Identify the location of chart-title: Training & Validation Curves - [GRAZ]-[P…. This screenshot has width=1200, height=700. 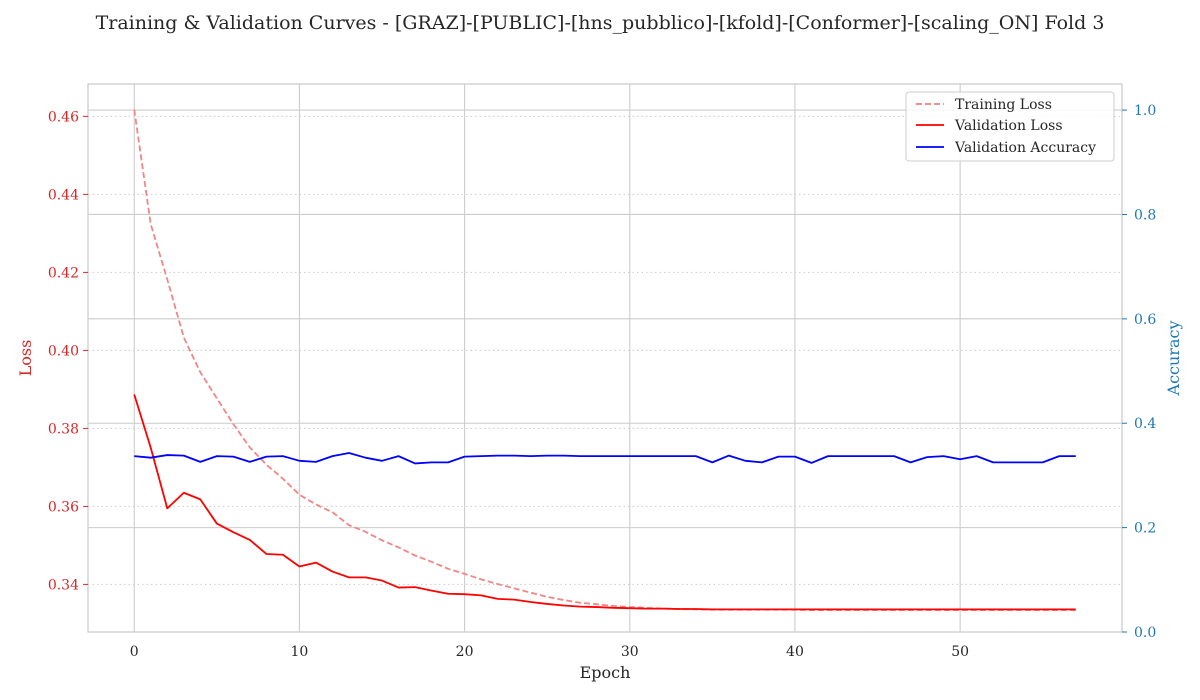
(600, 23).